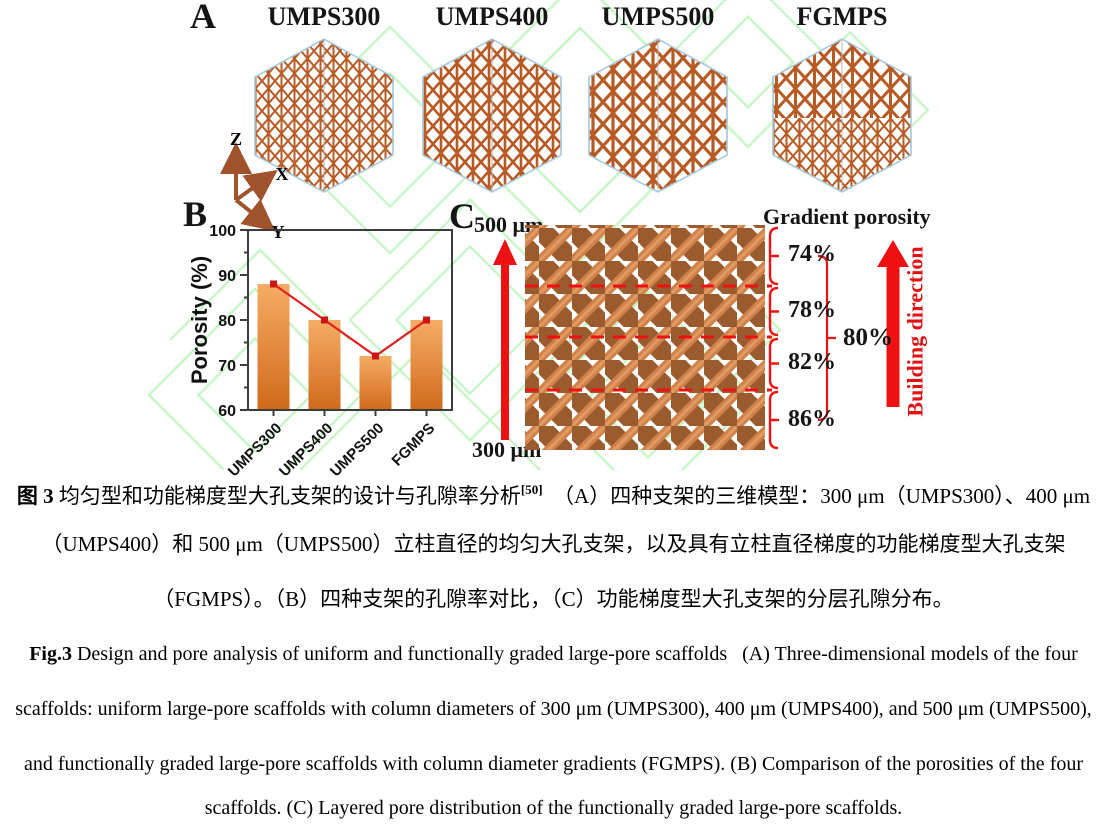 This screenshot has width=1107, height=828. Describe the element at coordinates (812, 419) in the screenshot. I see `layer-porosity-4: 86%` at that location.